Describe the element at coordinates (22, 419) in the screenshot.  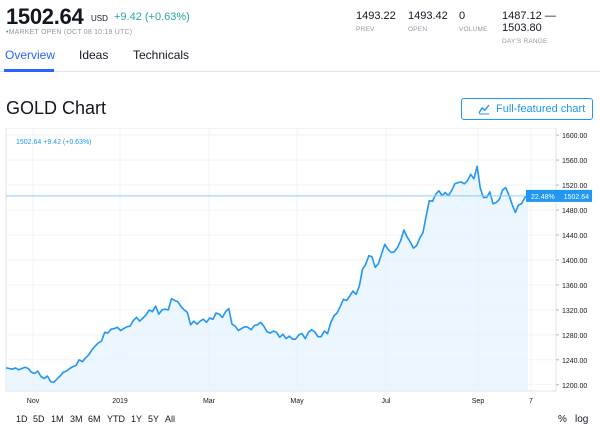
I see `range-button-1d: 1D` at that location.